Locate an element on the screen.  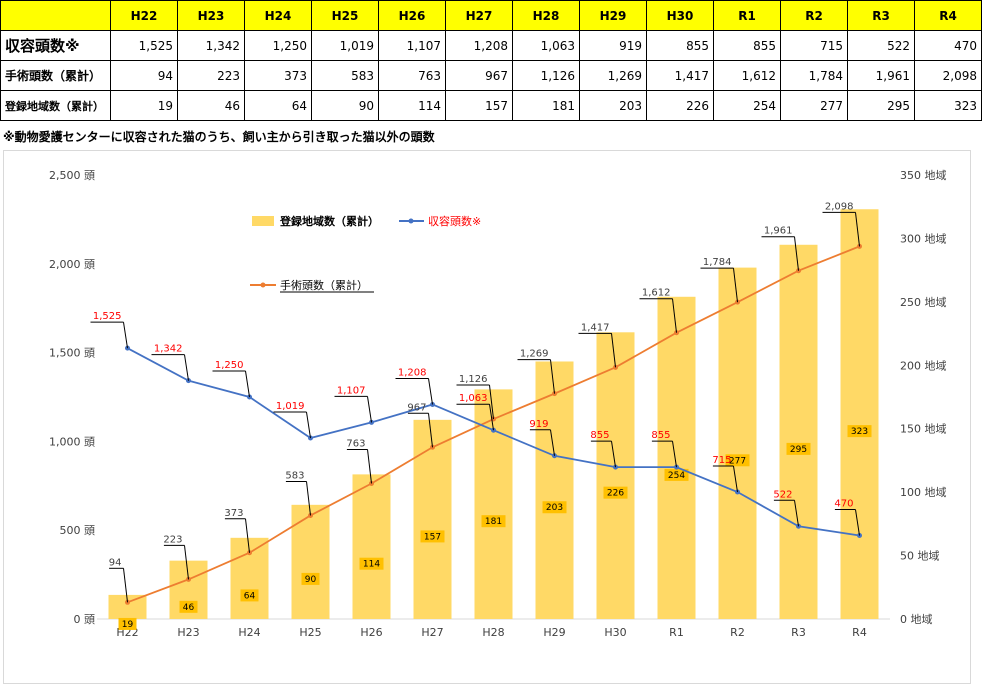
table-cell: 470 is located at coordinates (948, 45).